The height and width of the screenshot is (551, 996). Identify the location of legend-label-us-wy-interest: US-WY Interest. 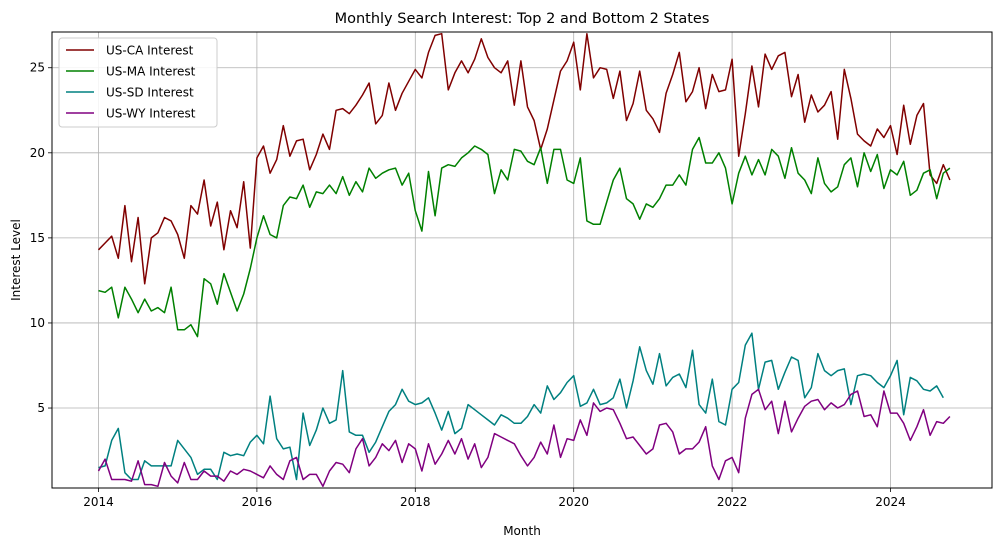
(151, 114).